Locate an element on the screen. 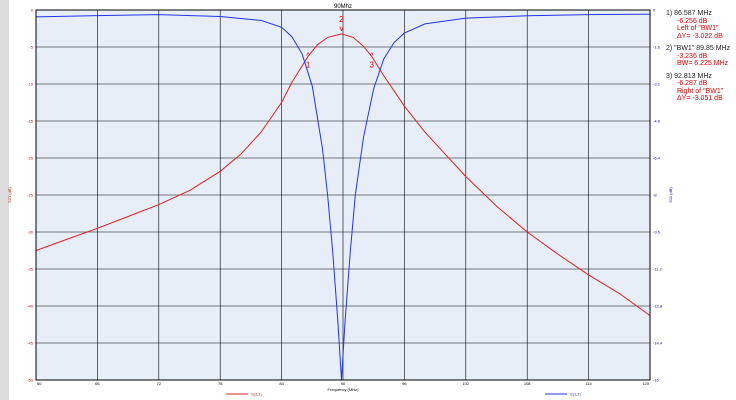  y-left-tick-label: -30 is located at coordinates (30, 232).